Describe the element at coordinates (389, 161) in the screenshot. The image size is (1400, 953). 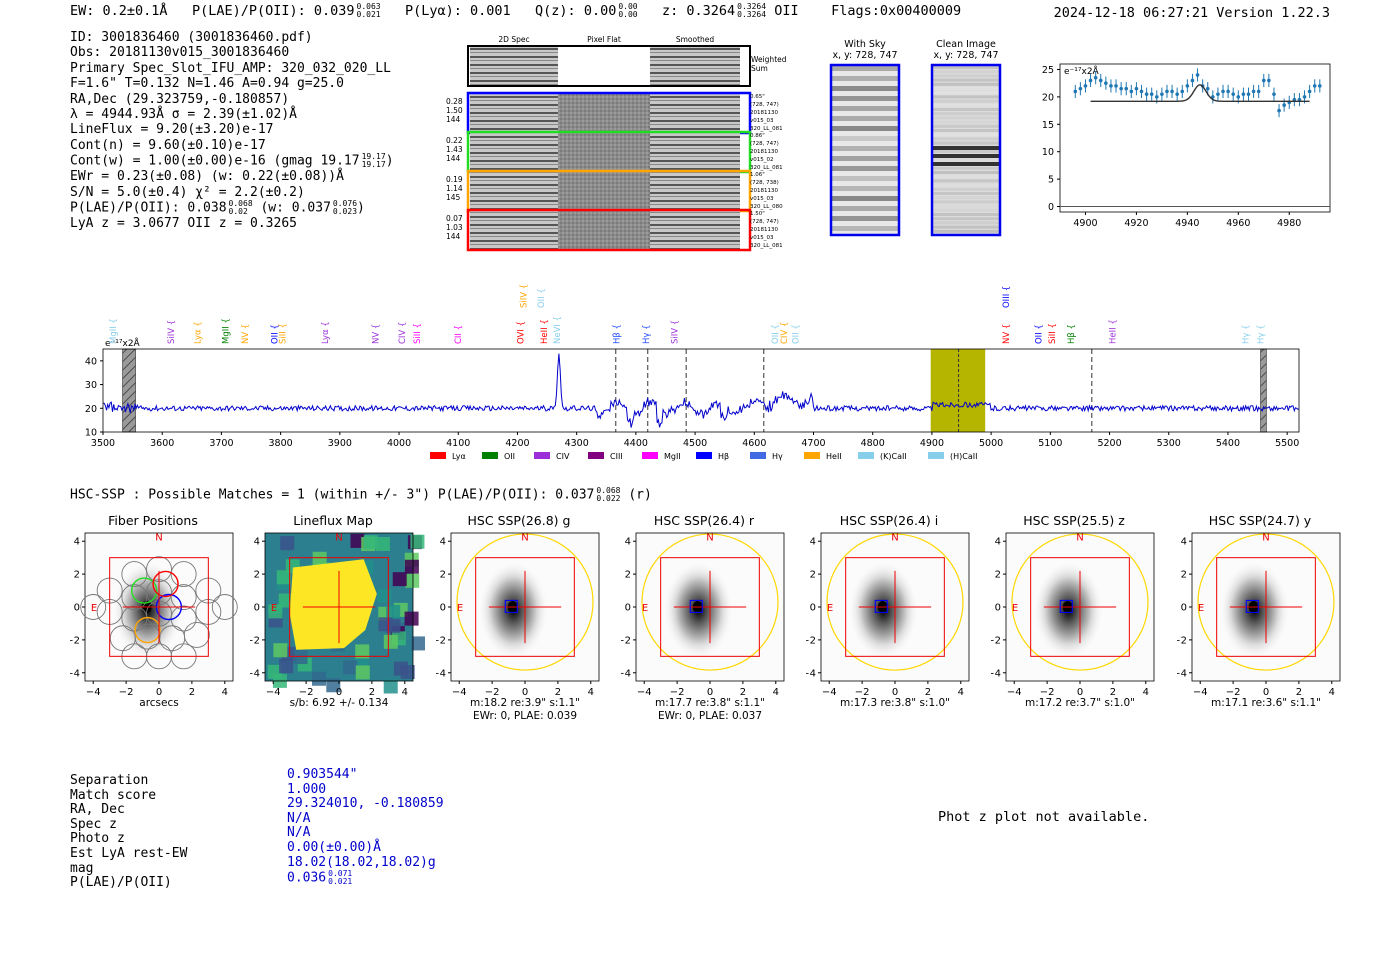
I see `info-contw-end: )` at that location.